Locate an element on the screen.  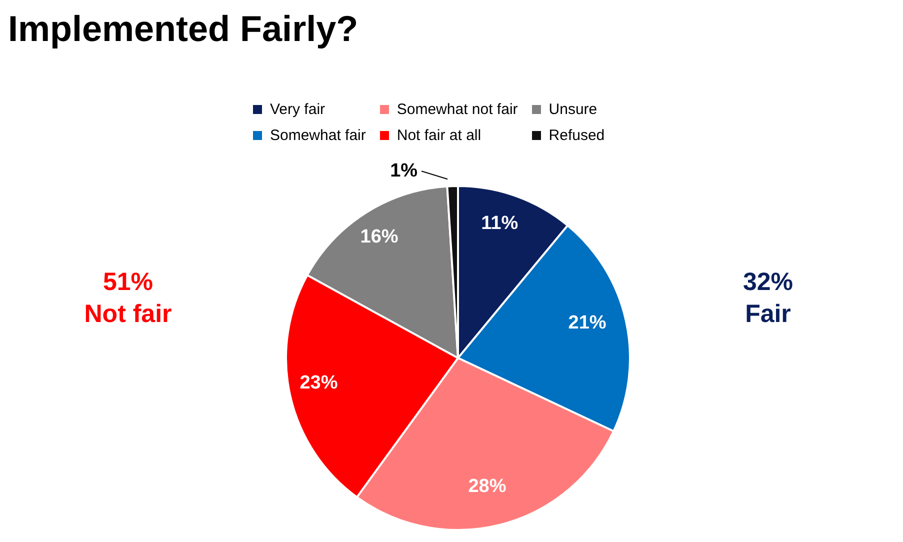
legend-label: Refused is located at coordinates (576, 135).